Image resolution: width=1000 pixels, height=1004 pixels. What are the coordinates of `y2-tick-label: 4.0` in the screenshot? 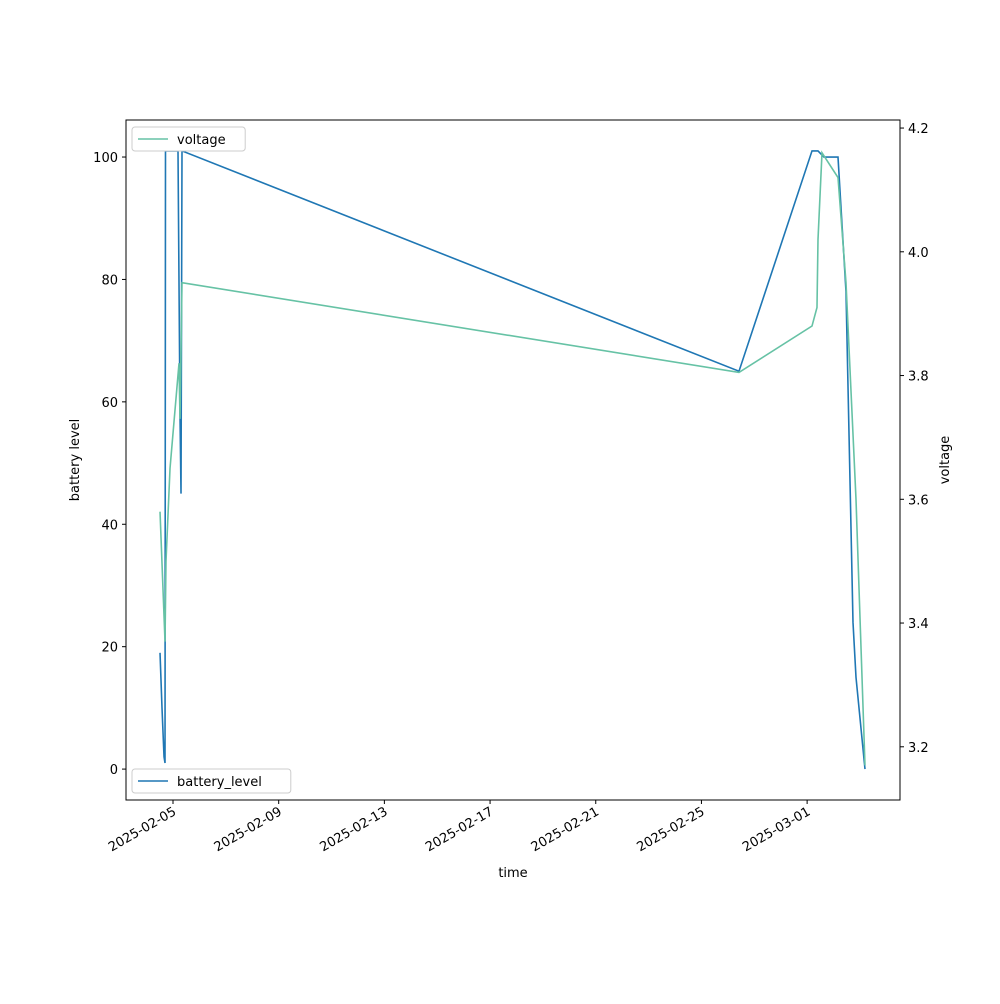 It's located at (918, 253).